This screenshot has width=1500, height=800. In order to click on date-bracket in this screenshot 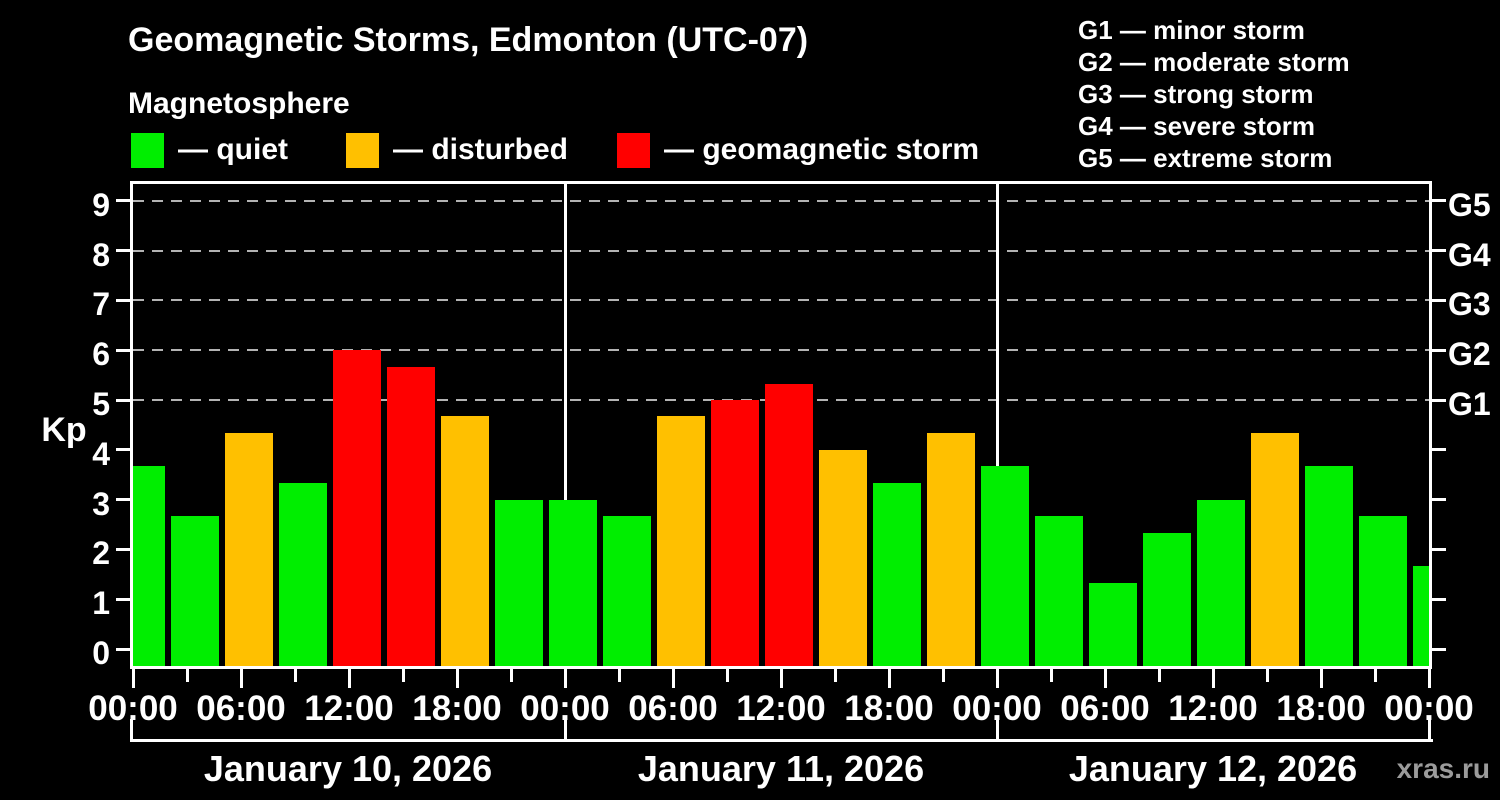, I will do `click(782, 740)`.